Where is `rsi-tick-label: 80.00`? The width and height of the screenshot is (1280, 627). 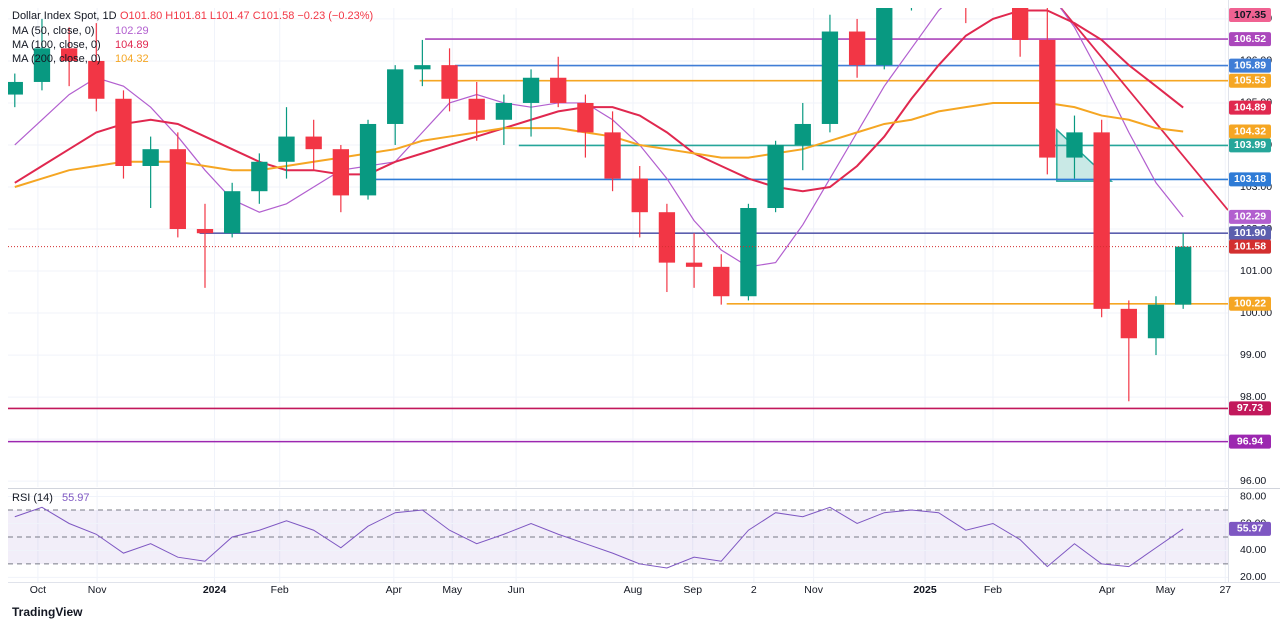 rsi-tick-label: 80.00 is located at coordinates (1253, 496).